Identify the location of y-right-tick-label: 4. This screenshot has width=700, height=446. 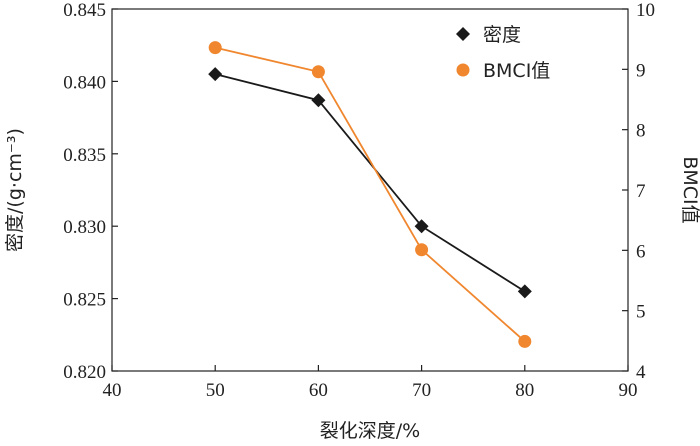
(641, 372).